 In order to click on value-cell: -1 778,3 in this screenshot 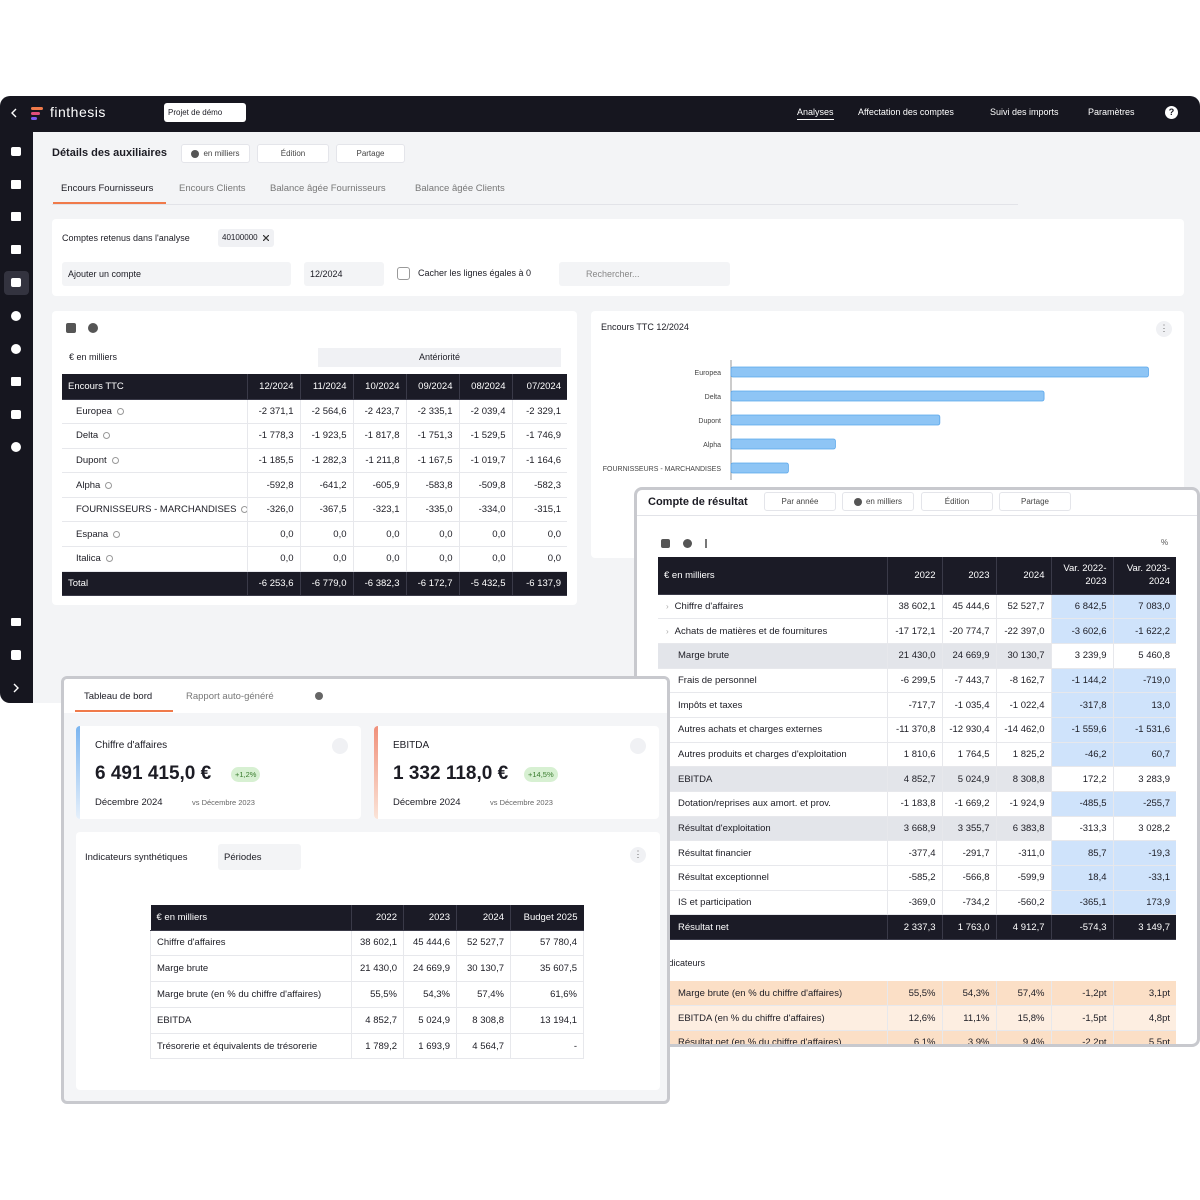, I will do `click(273, 436)`.